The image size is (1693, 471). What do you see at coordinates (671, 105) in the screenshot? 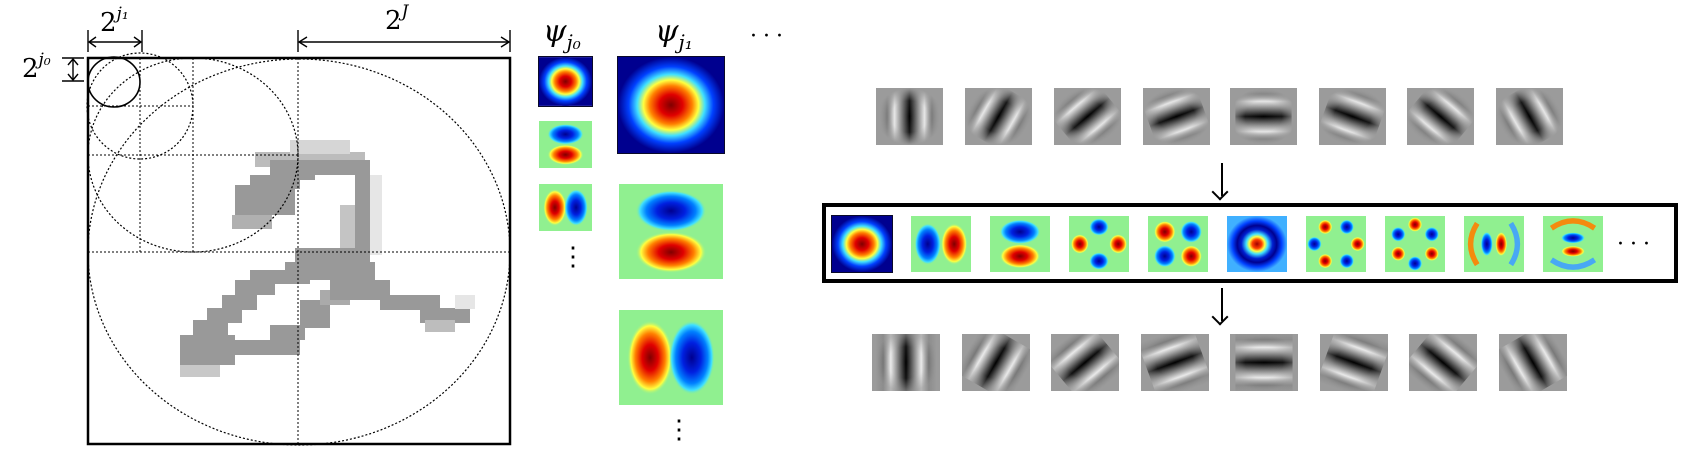
I see `basis-patch-j1-radial` at bounding box center [671, 105].